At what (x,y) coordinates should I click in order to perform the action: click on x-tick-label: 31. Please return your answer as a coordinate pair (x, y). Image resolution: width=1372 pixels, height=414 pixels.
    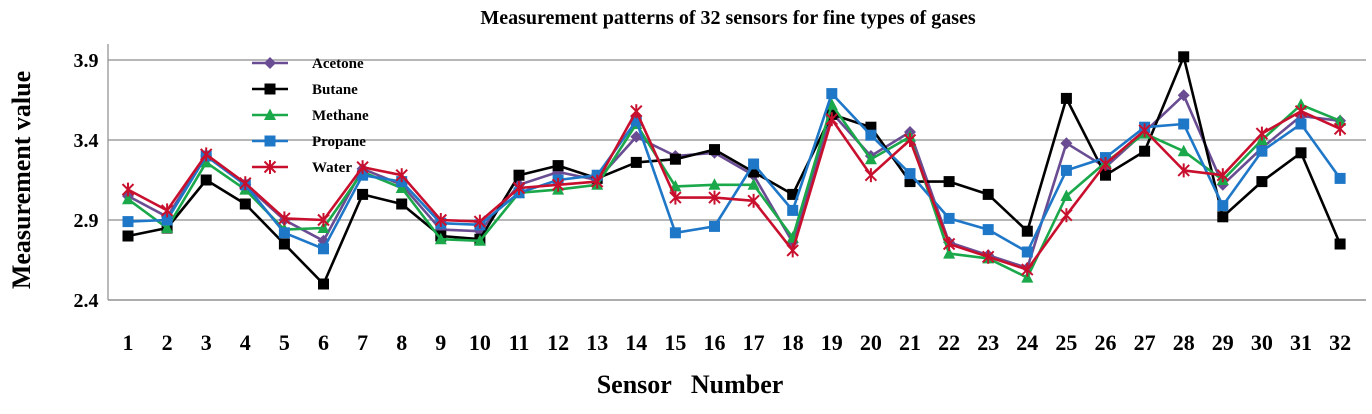
    Looking at the image, I should click on (1301, 342).